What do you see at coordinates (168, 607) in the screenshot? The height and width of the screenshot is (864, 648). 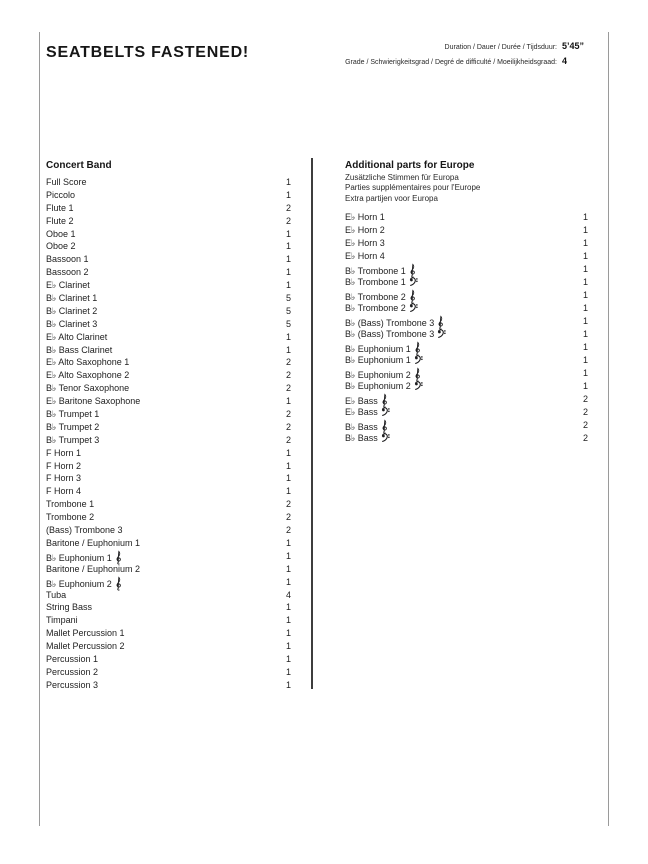 I see `list-item: String Bass 1` at bounding box center [168, 607].